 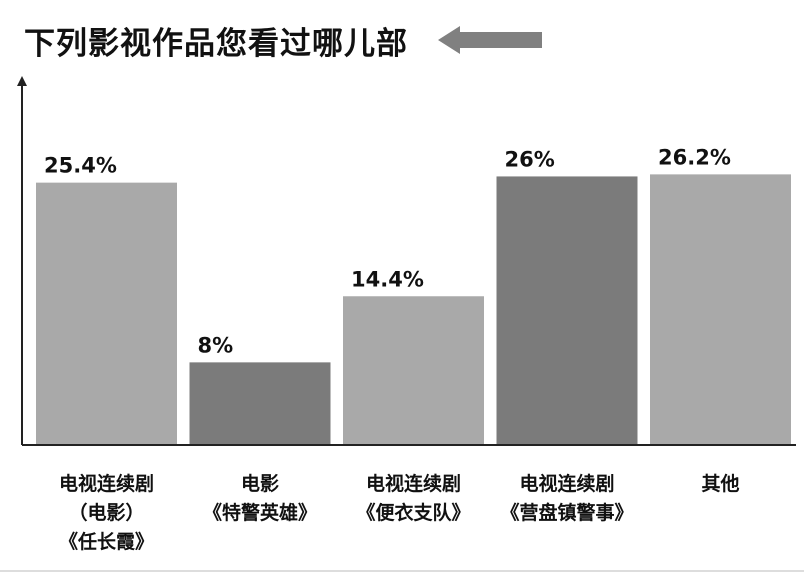 What do you see at coordinates (260, 512) in the screenshot?
I see `category-label: 《特警英雄》` at bounding box center [260, 512].